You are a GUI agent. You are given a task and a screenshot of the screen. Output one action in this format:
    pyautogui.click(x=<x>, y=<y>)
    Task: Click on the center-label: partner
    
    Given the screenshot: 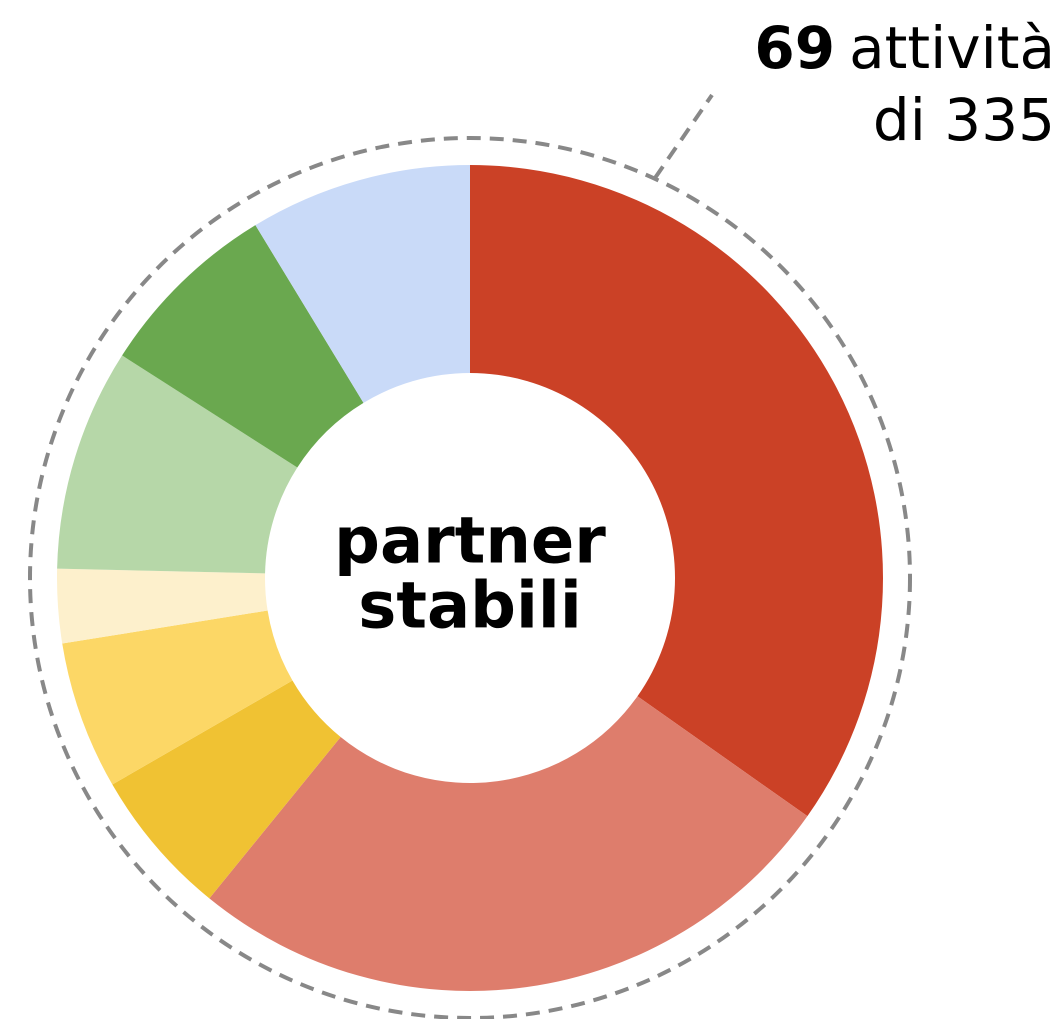 What is the action you would take?
    pyautogui.click(x=470, y=542)
    